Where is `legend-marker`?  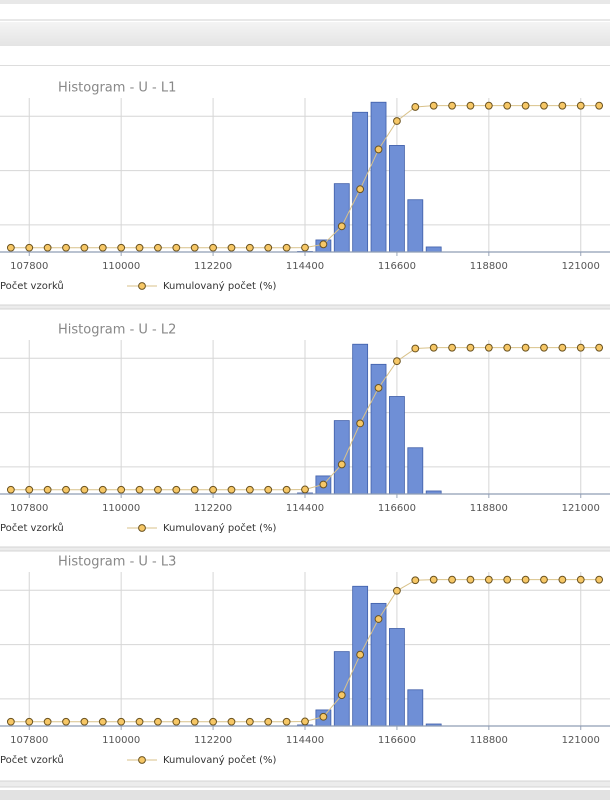
legend-marker is located at coordinates (142, 760).